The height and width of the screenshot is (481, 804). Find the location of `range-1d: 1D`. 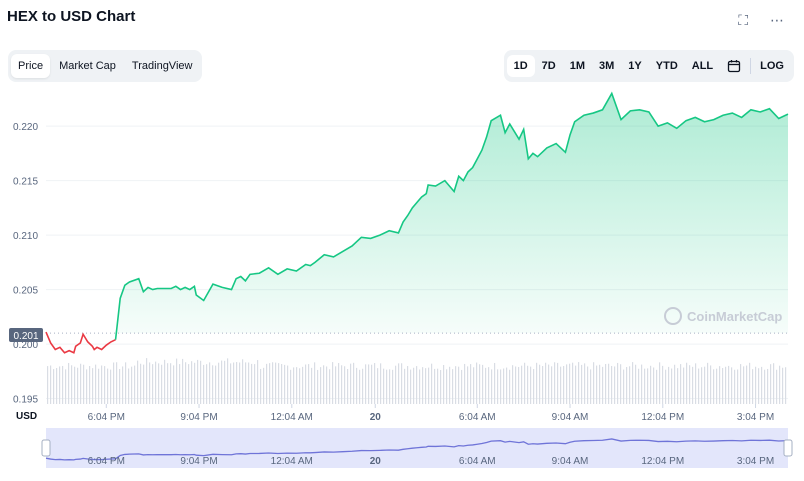

range-1d: 1D is located at coordinates (520, 66).